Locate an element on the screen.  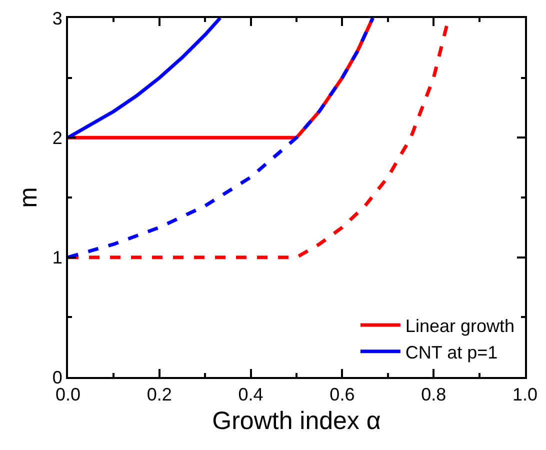
x-axis-title: Growth index α is located at coordinates (296, 421).